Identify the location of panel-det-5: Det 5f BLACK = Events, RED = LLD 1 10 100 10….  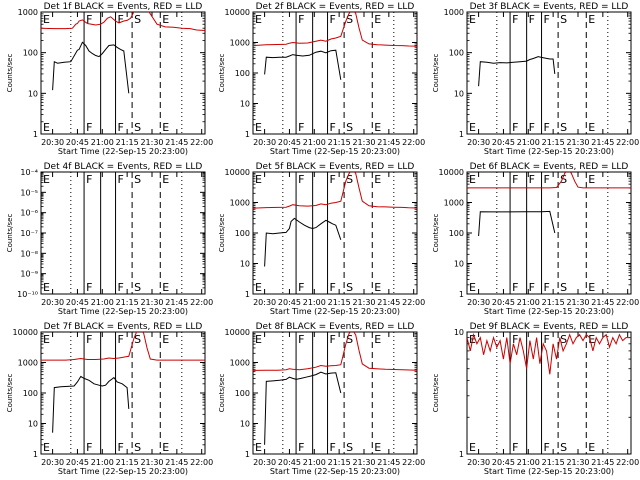
(321, 239).